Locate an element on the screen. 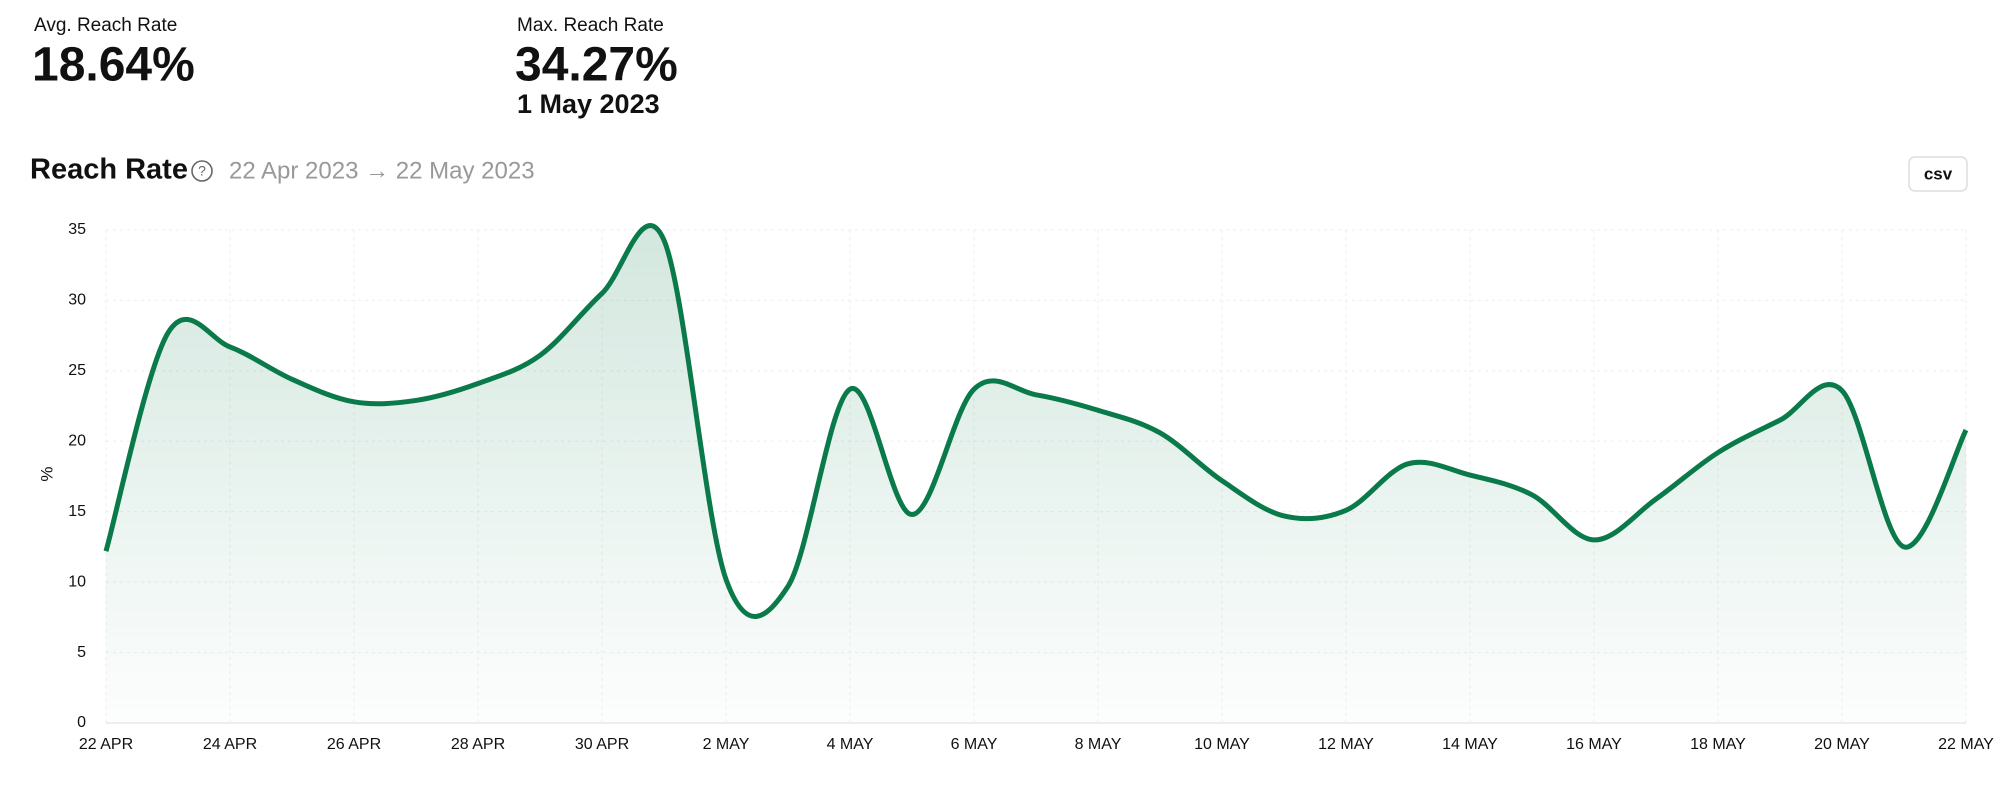 This screenshot has width=2000, height=789. stat-label: Max. Reach Rate is located at coordinates (590, 25).